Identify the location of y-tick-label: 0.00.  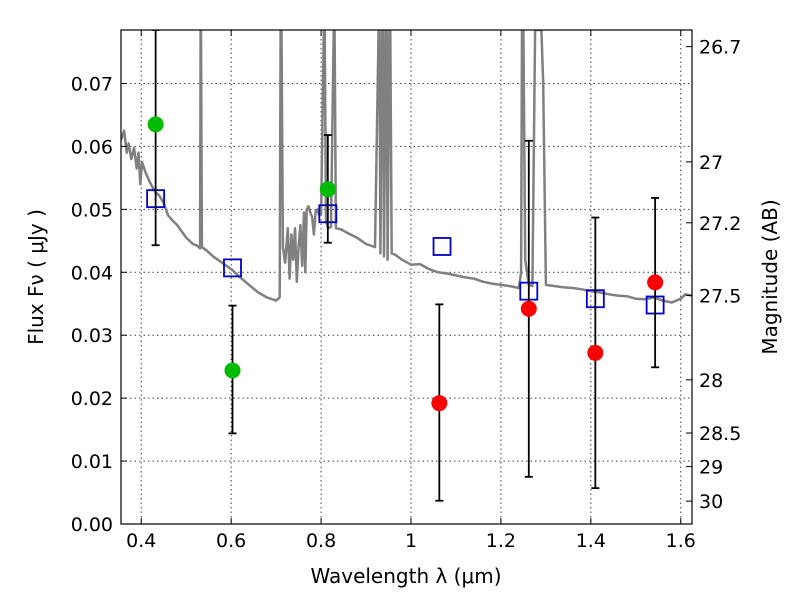
(92, 525).